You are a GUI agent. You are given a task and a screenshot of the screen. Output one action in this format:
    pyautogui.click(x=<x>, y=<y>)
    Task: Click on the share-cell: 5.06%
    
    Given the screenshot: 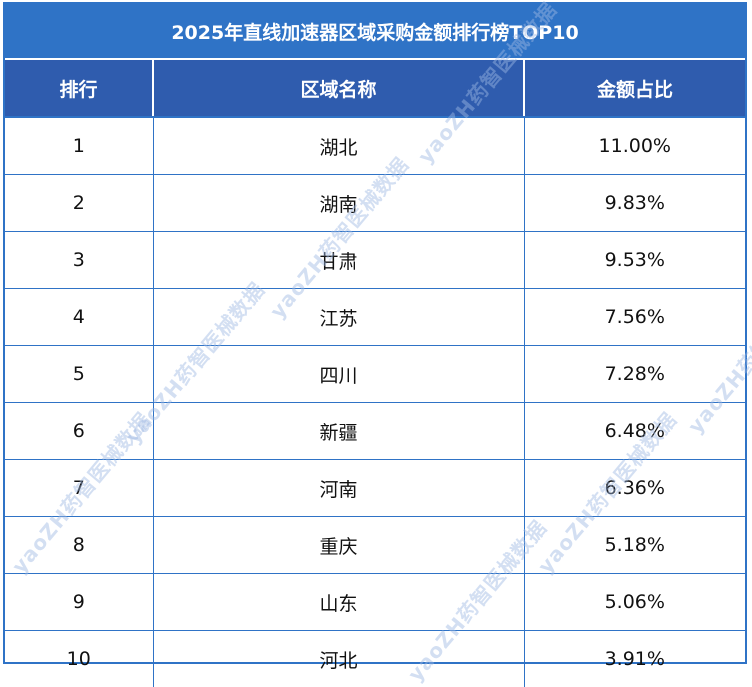 What is the action you would take?
    pyautogui.click(x=634, y=602)
    